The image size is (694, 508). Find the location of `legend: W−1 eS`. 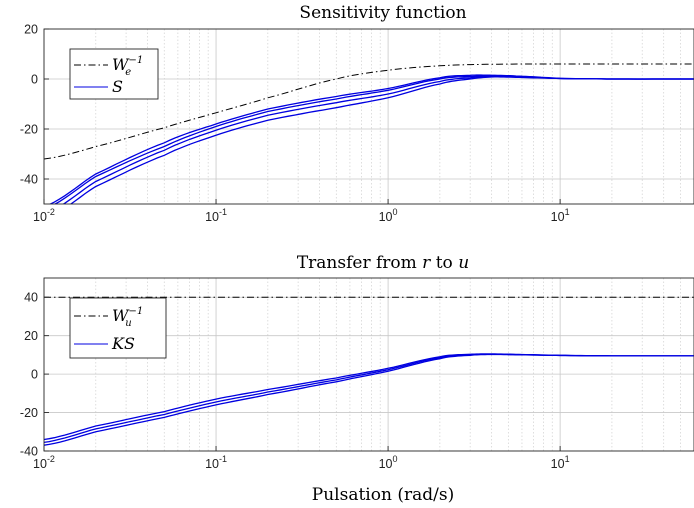

legend: W−1 eS is located at coordinates (114, 74).